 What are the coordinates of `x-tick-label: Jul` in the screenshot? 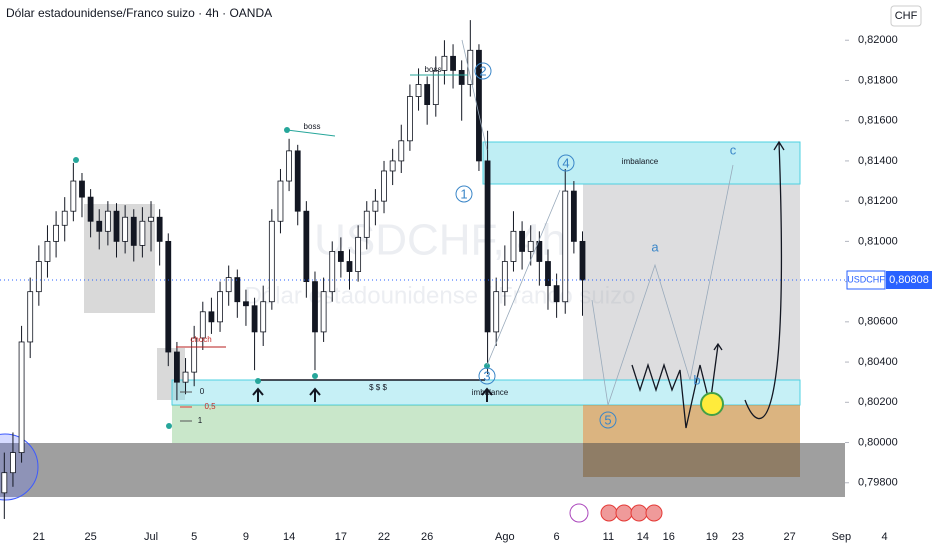 It's located at (151, 537).